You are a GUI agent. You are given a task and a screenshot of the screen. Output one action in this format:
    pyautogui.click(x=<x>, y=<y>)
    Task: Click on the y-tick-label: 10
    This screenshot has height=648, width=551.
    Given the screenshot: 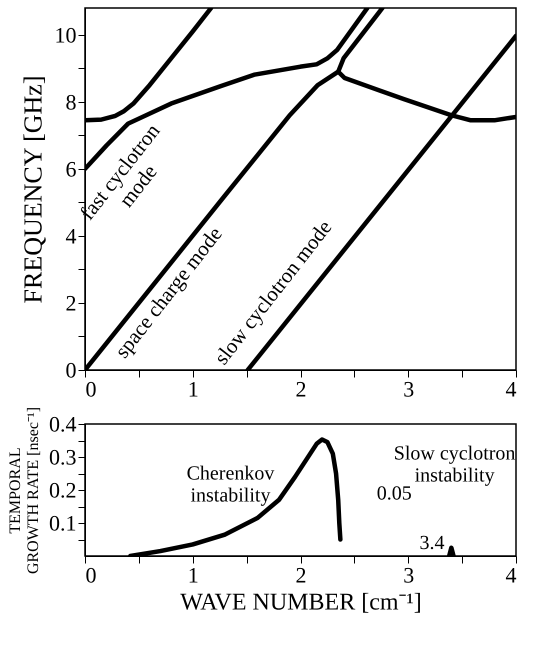 What is the action you would take?
    pyautogui.click(x=65, y=35)
    